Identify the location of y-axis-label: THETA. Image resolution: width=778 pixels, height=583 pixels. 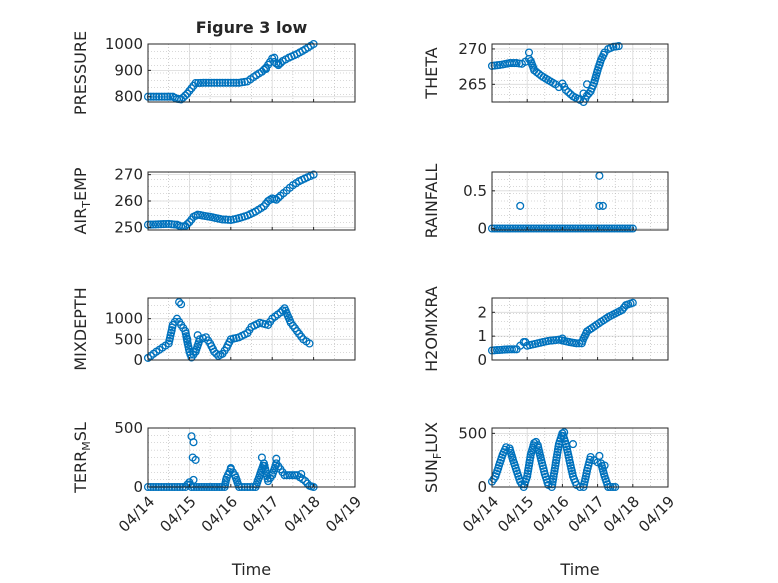
(431, 73).